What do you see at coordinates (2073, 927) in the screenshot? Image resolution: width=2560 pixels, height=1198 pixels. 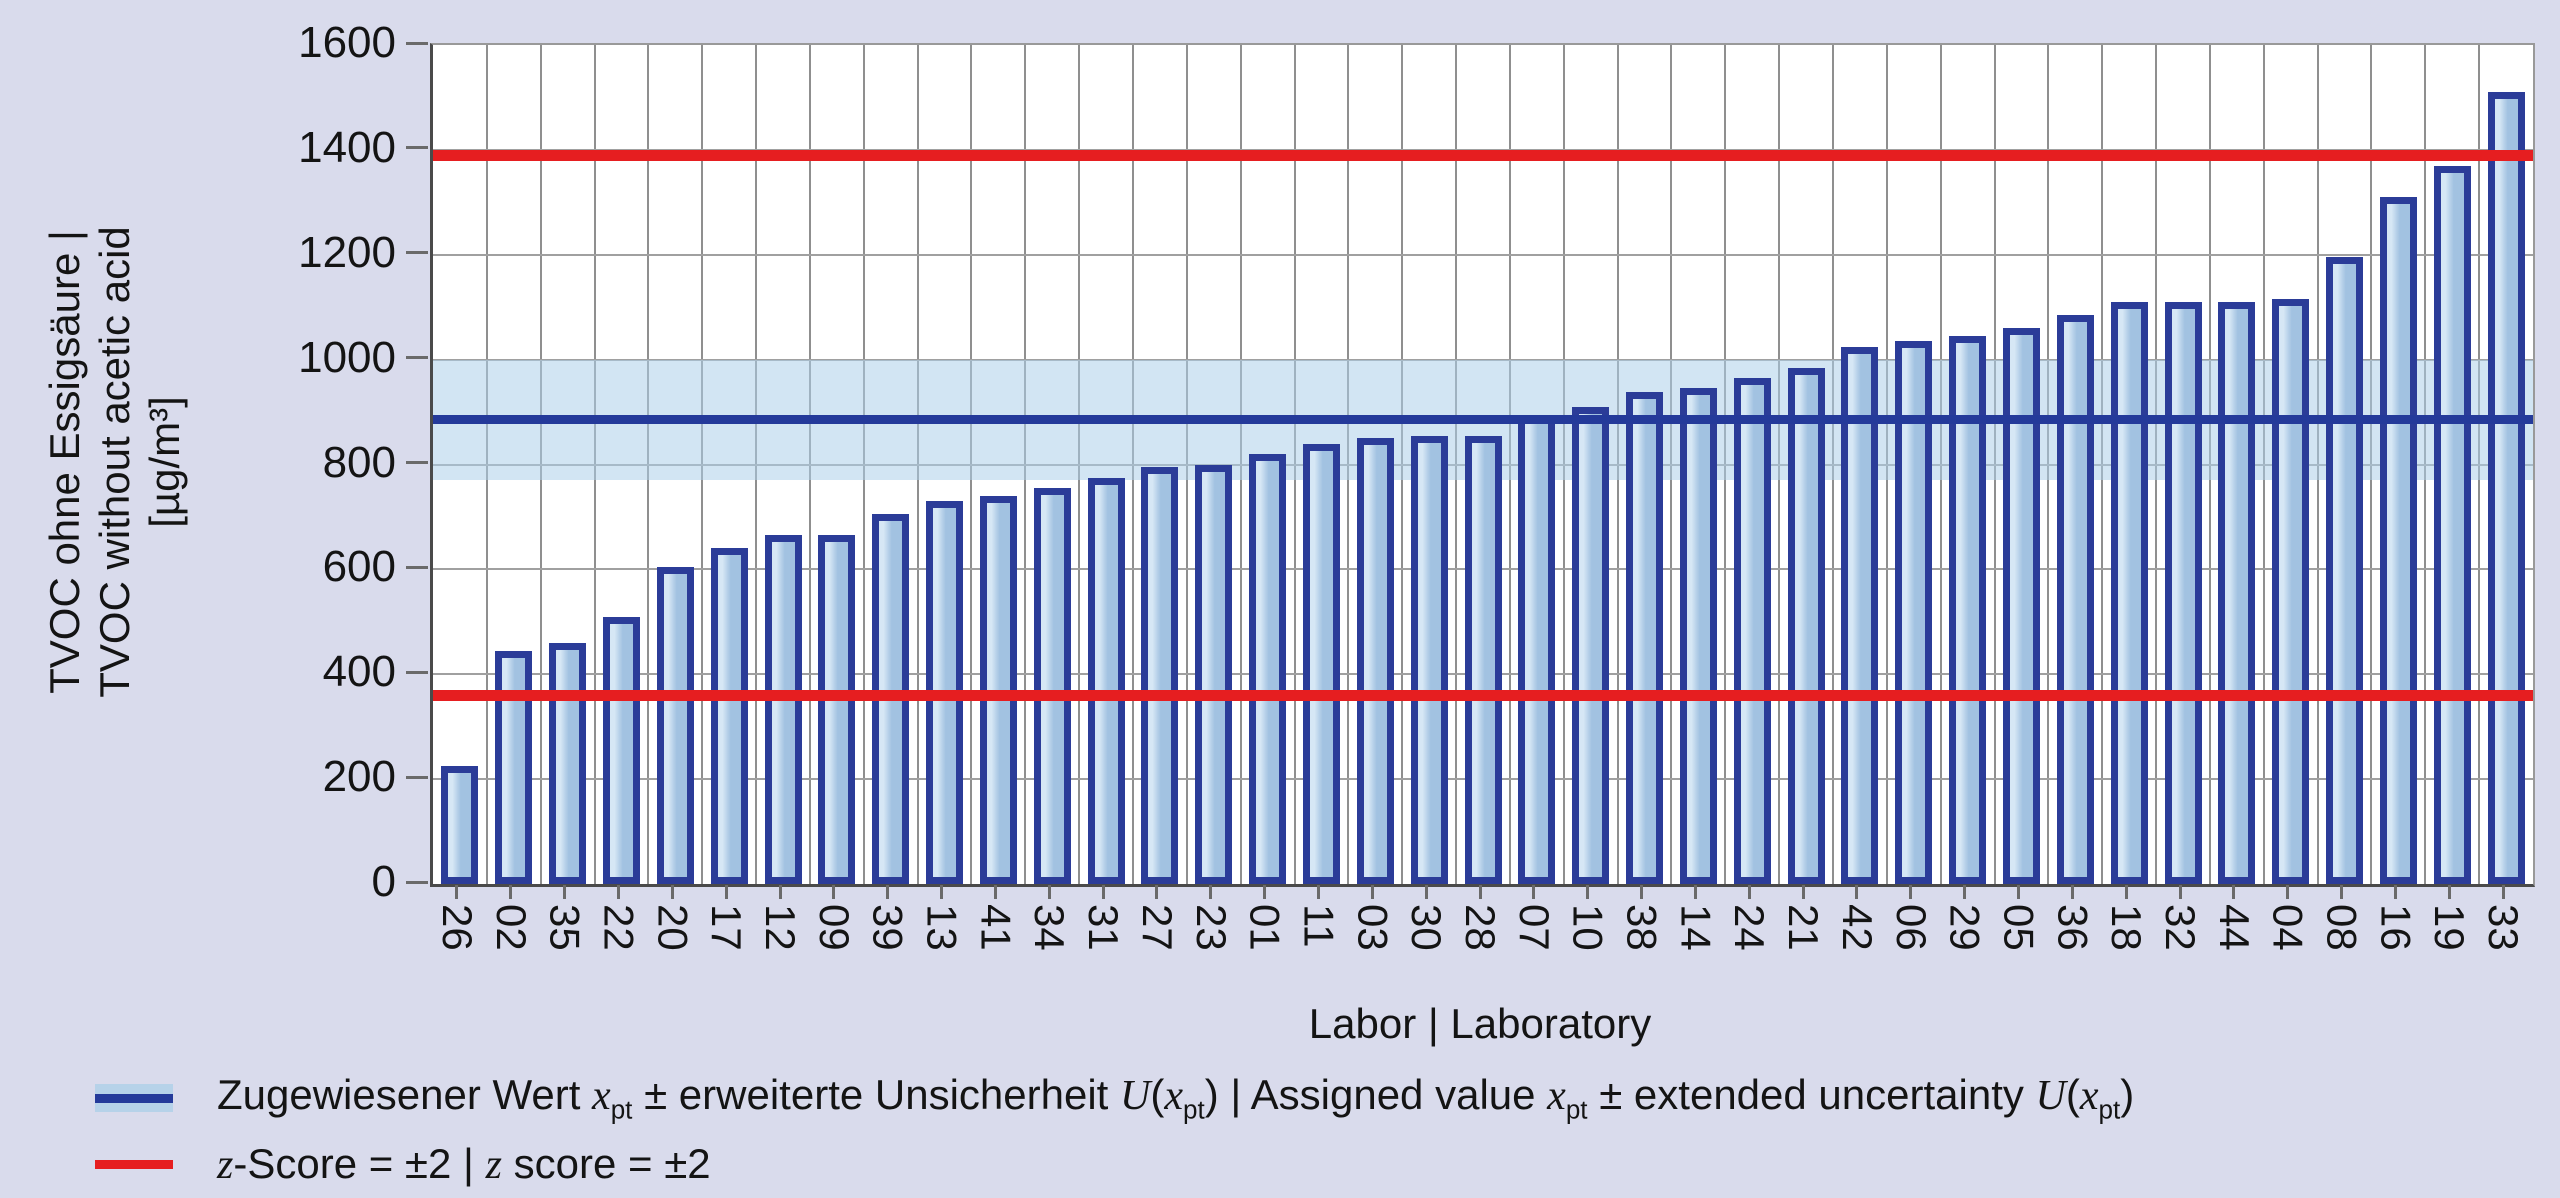 I see `x-tick-label-36: 36` at bounding box center [2073, 927].